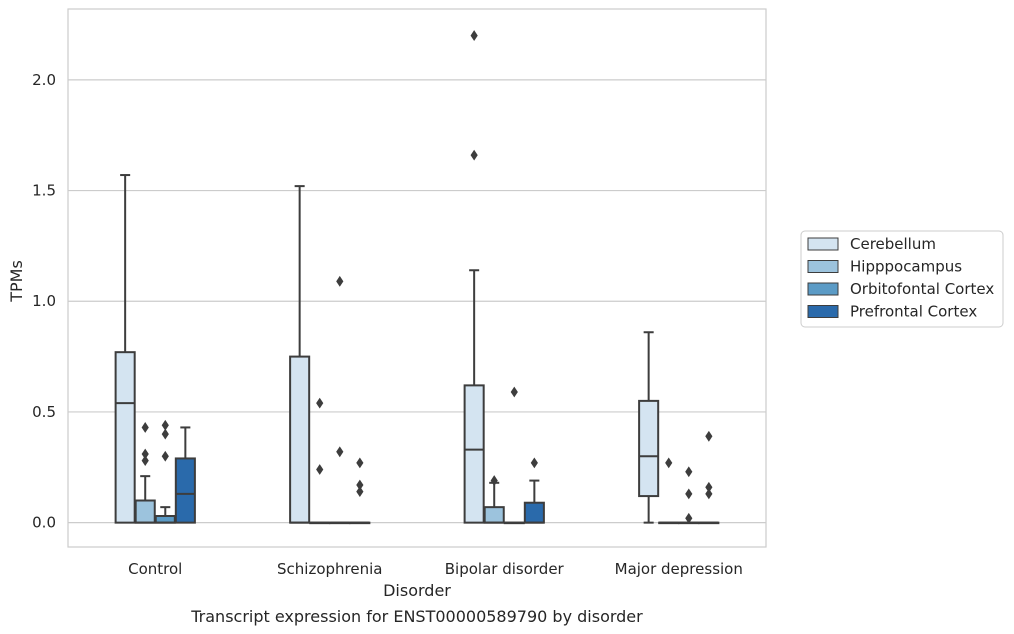  I want to click on legend-label: Prefrontal Cortex, so click(913, 312).